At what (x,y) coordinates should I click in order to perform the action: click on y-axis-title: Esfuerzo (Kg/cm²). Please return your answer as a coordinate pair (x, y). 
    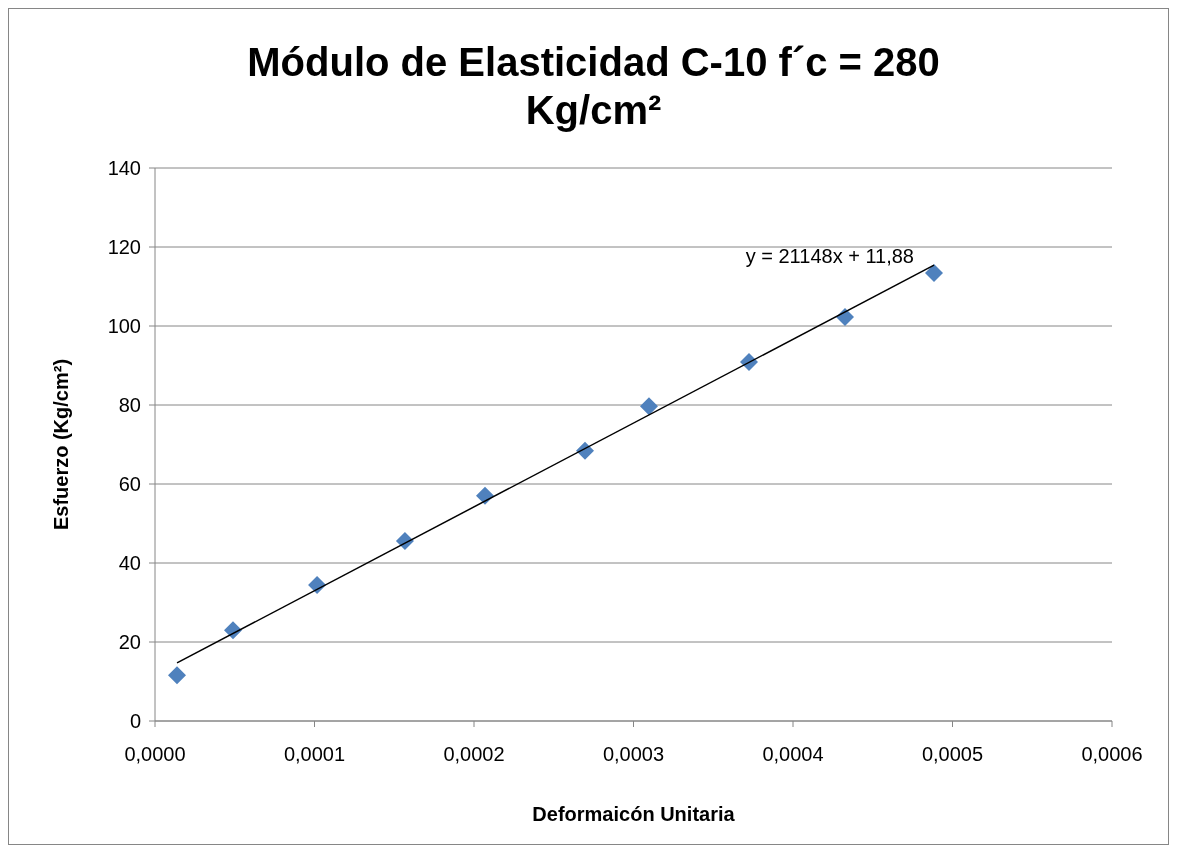
    Looking at the image, I should click on (61, 444).